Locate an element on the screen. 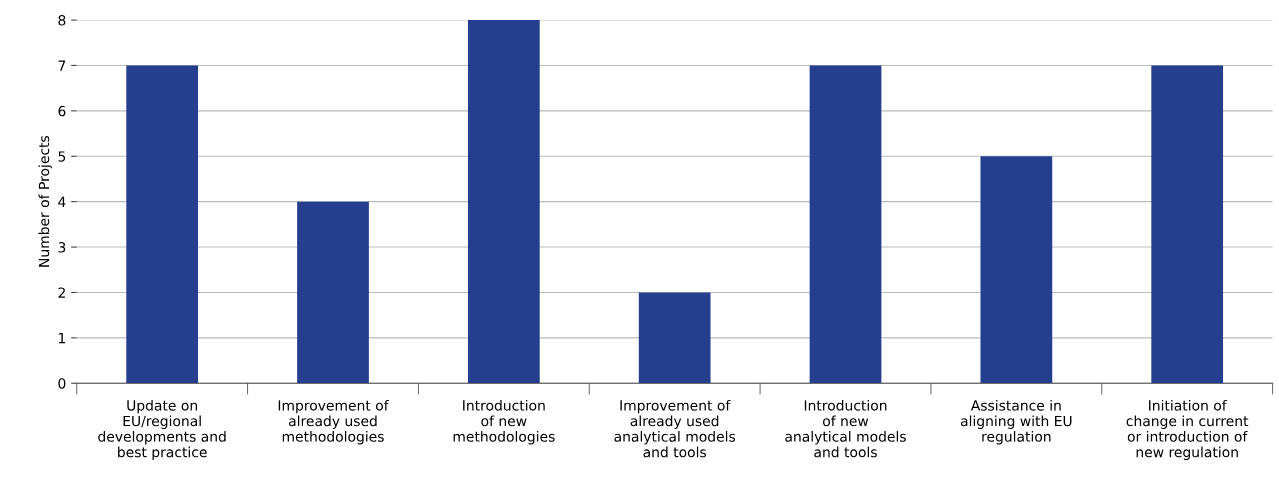 The width and height of the screenshot is (1279, 501). x-tick-label: Improvement of already used analytical models and tools is located at coordinates (675, 428).